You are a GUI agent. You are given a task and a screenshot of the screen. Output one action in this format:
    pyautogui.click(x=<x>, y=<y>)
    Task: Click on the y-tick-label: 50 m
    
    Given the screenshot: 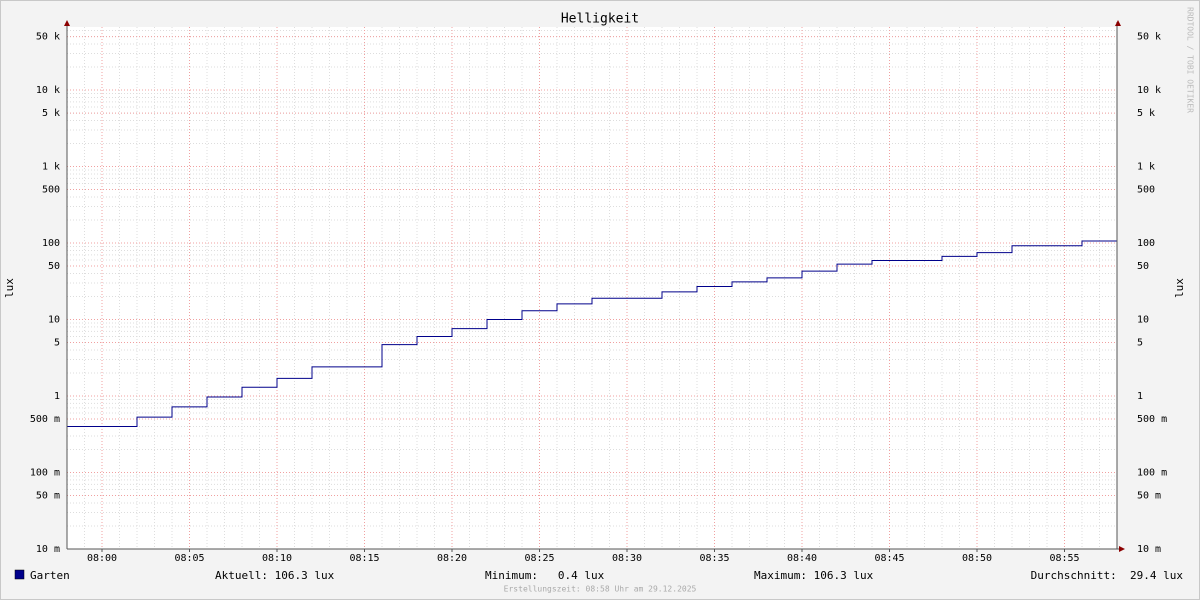 What is the action you would take?
    pyautogui.click(x=48, y=496)
    